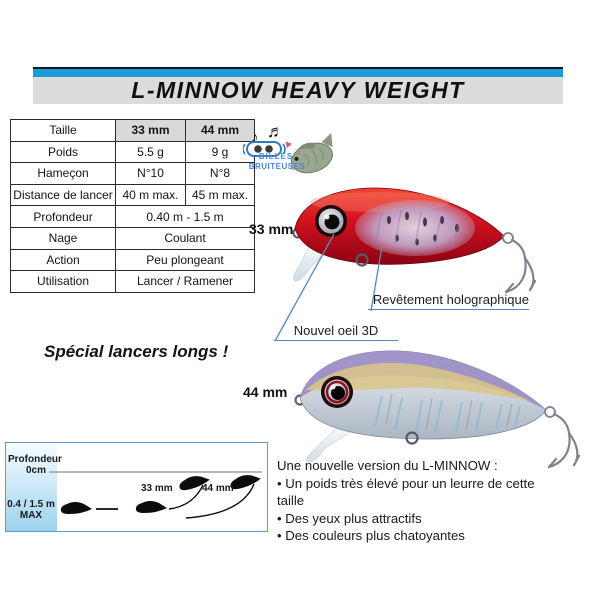 This screenshot has width=600, height=600. Describe the element at coordinates (35, 470) in the screenshot. I see `surface-depth-label: 0cm` at that location.